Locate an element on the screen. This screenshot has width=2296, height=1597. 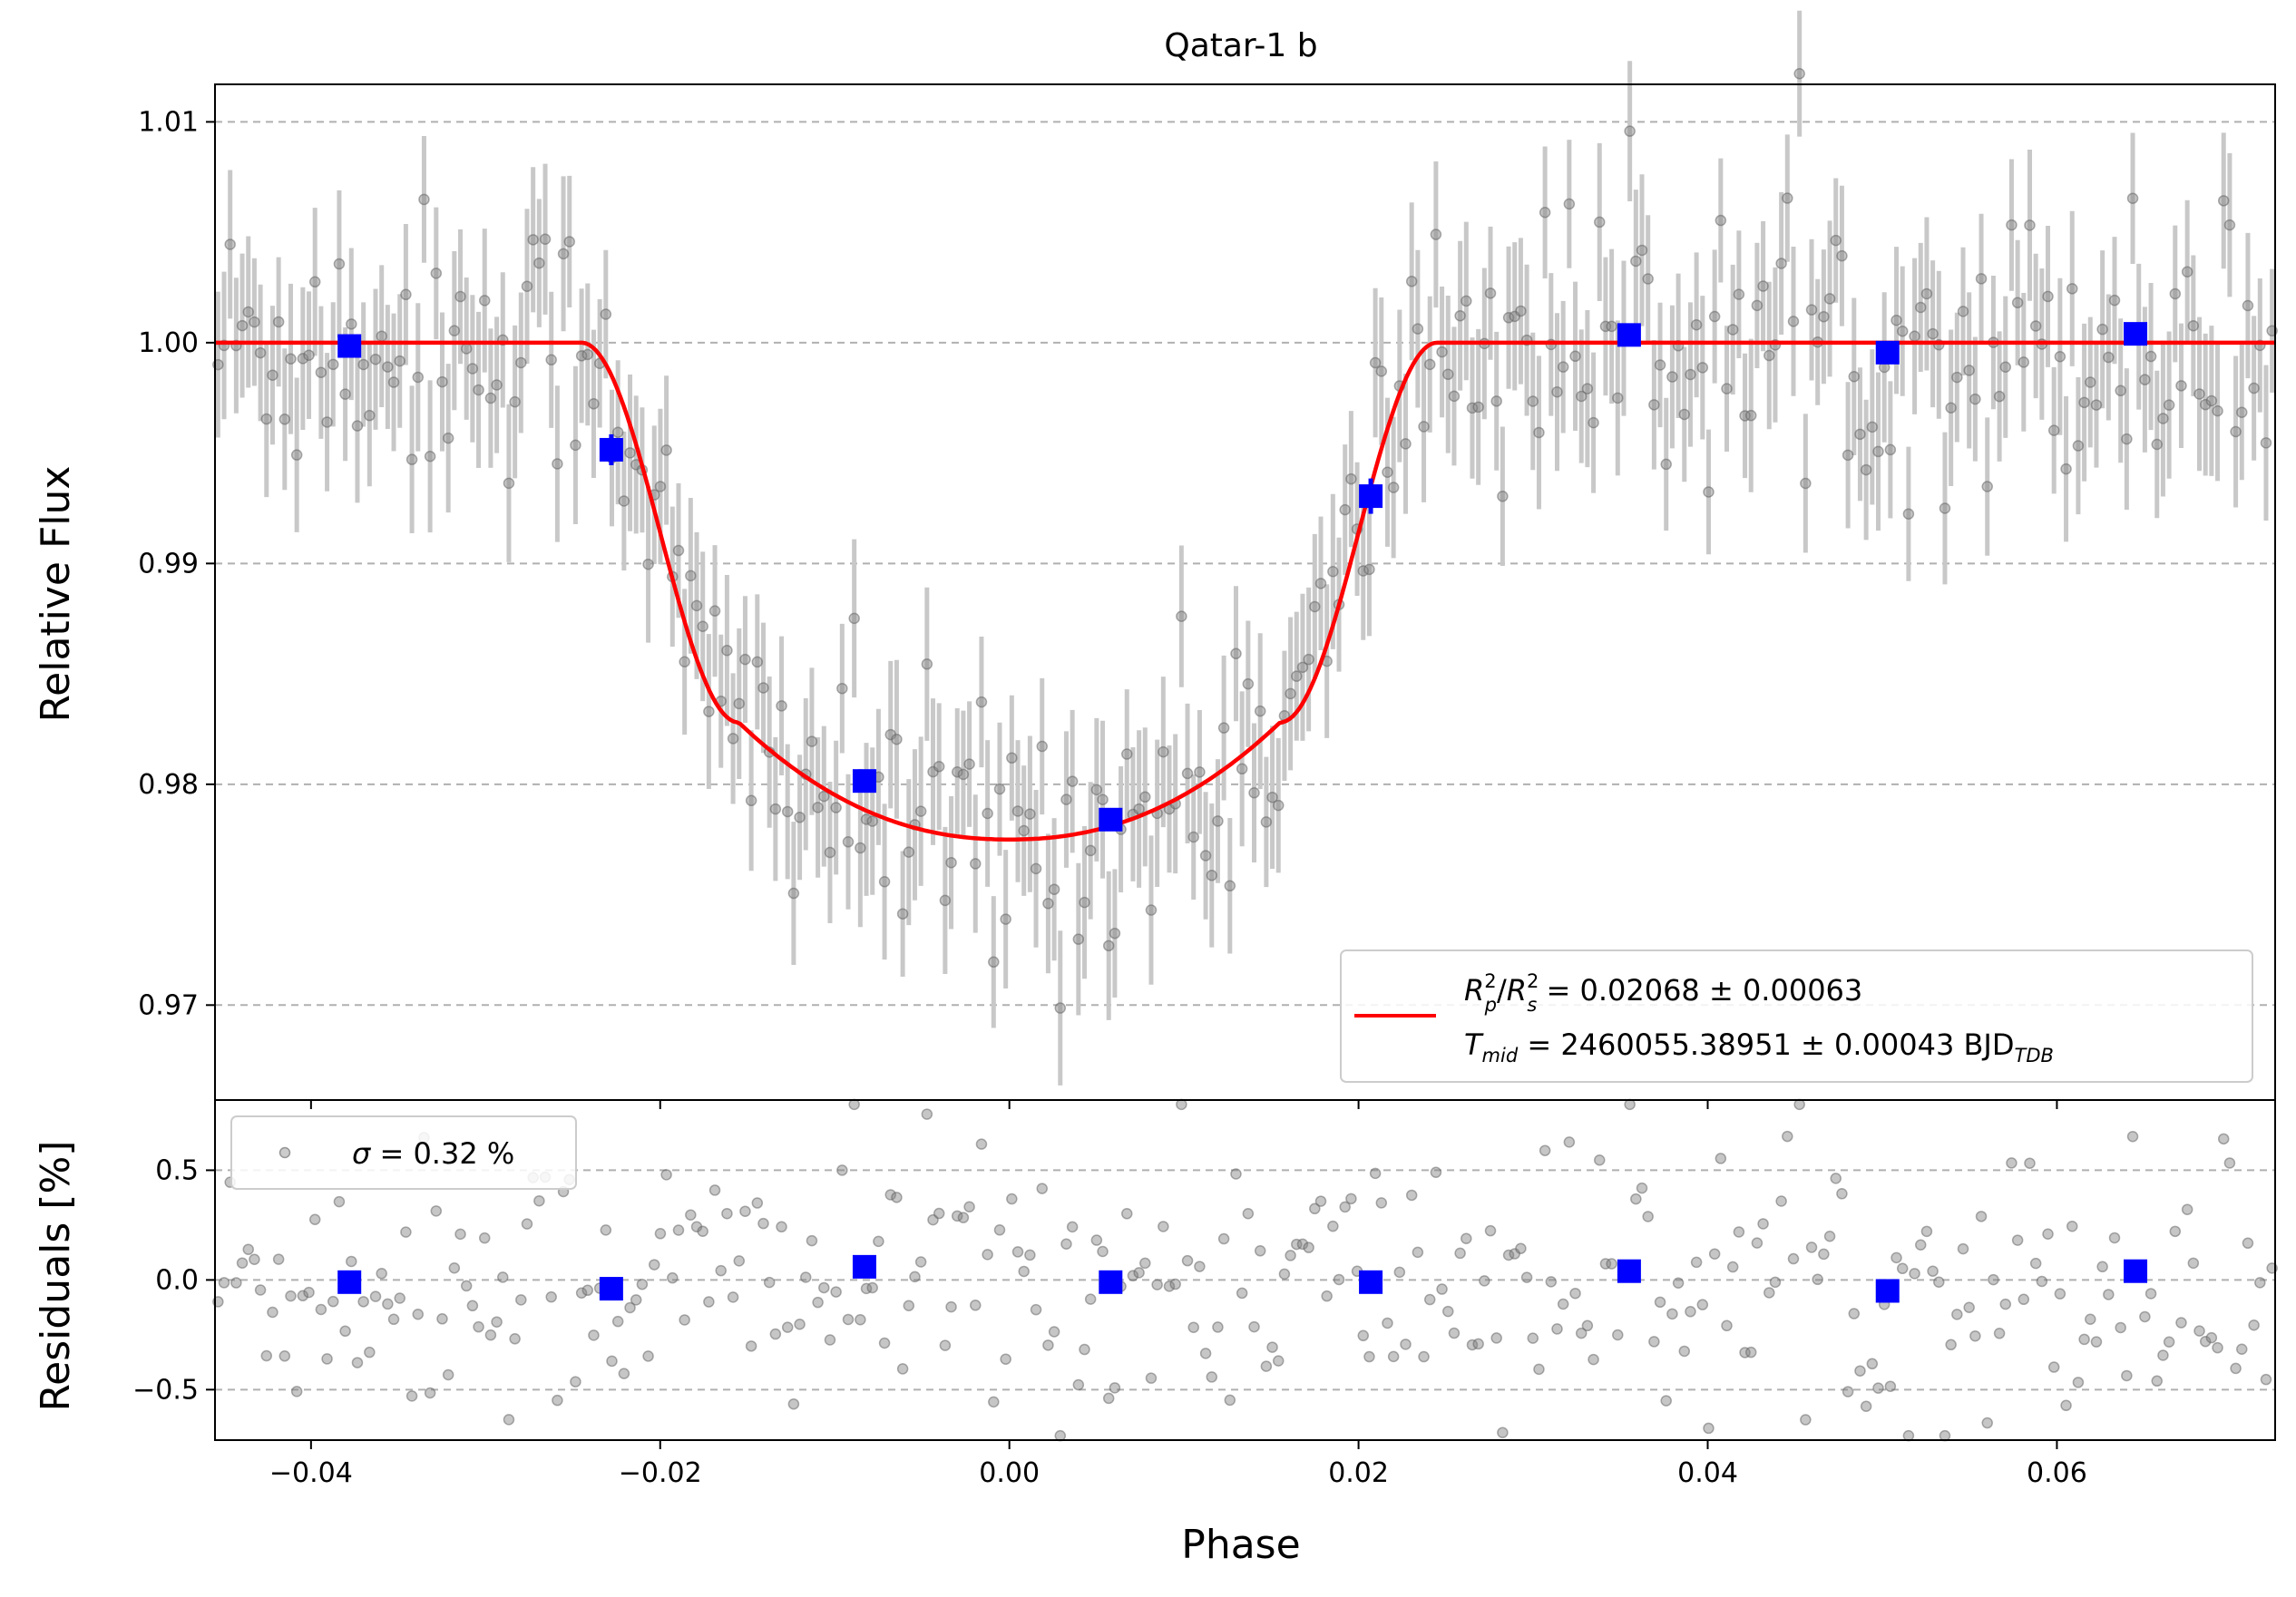
top-legend-tmid-label: Tmid = 2460055.38951 ± 0.00043 BJDTDB is located at coordinates (1759, 1046).